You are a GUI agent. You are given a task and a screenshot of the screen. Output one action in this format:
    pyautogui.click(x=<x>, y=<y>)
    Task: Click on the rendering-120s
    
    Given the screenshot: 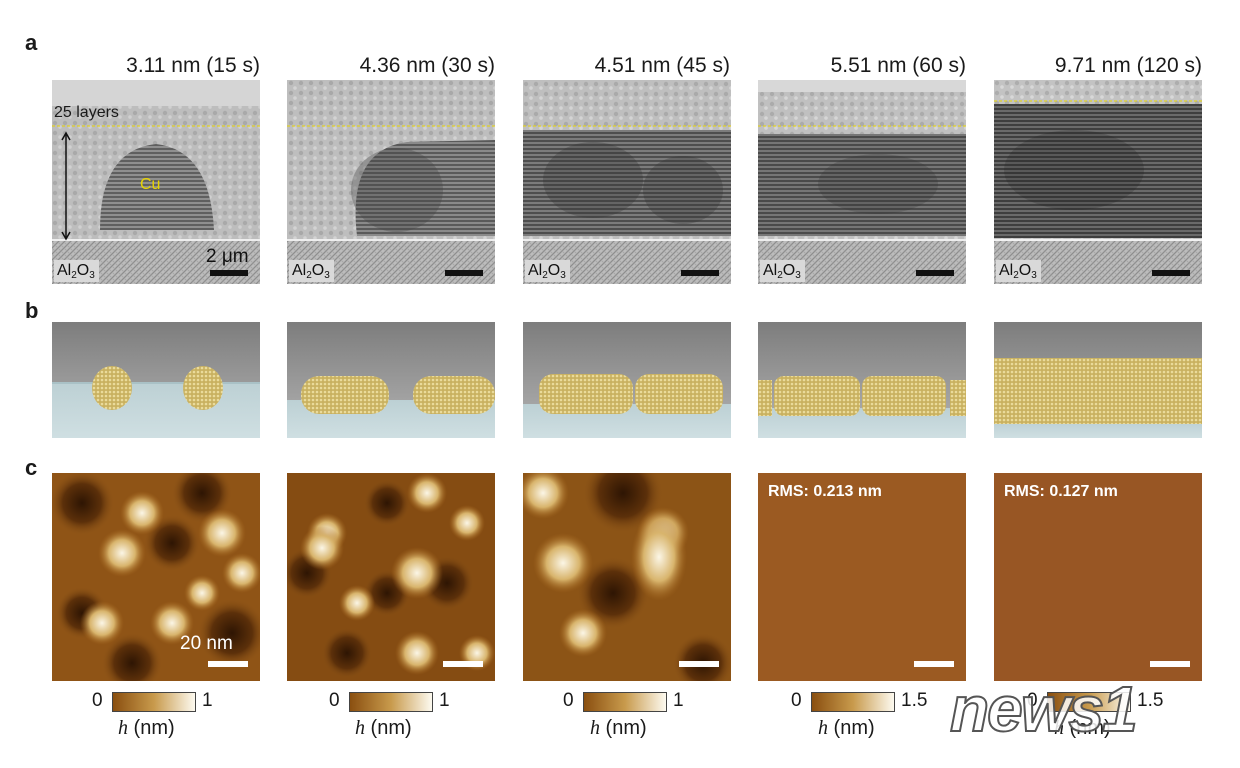 What is the action you would take?
    pyautogui.click(x=1098, y=380)
    